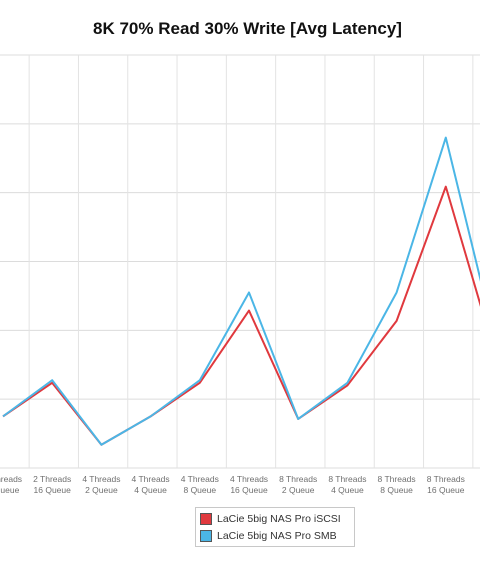 The height and width of the screenshot is (565, 480). Describe the element at coordinates (206, 519) in the screenshot. I see `legend-swatch-iscsi` at that location.